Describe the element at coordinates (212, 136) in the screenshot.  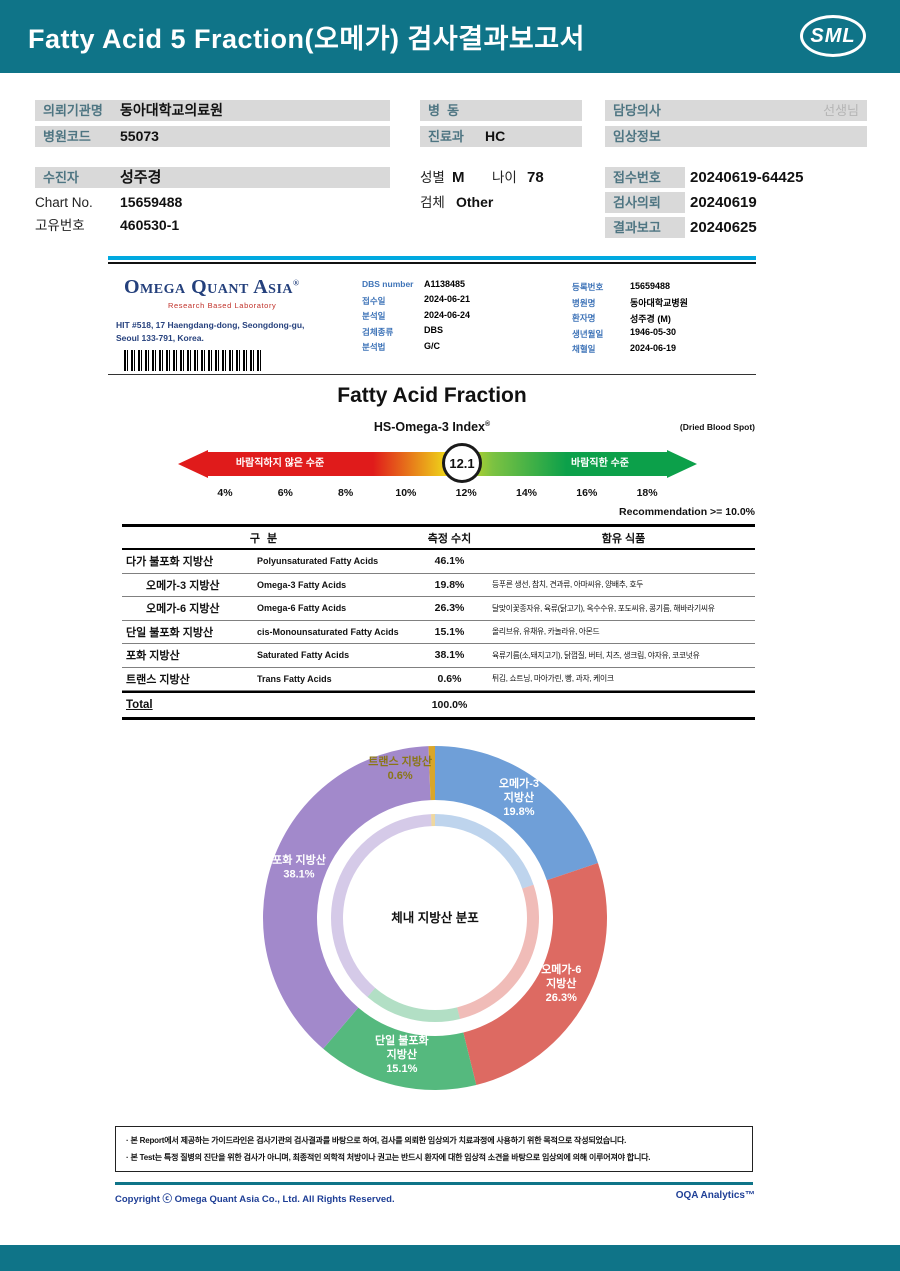
I see `field-hospital-code: 병원코드 55073` at that location.